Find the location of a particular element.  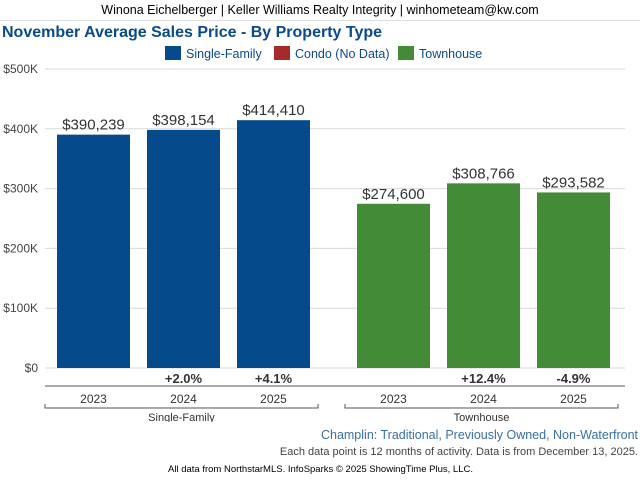

legend-item-townhouse: Townhouse is located at coordinates (440, 54).